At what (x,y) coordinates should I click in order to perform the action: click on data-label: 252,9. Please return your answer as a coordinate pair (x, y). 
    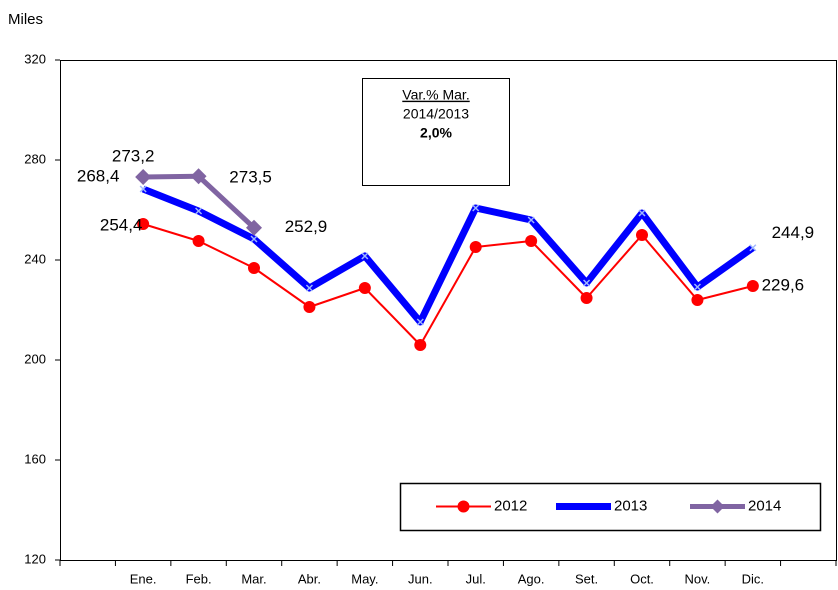
    Looking at the image, I should click on (306, 226).